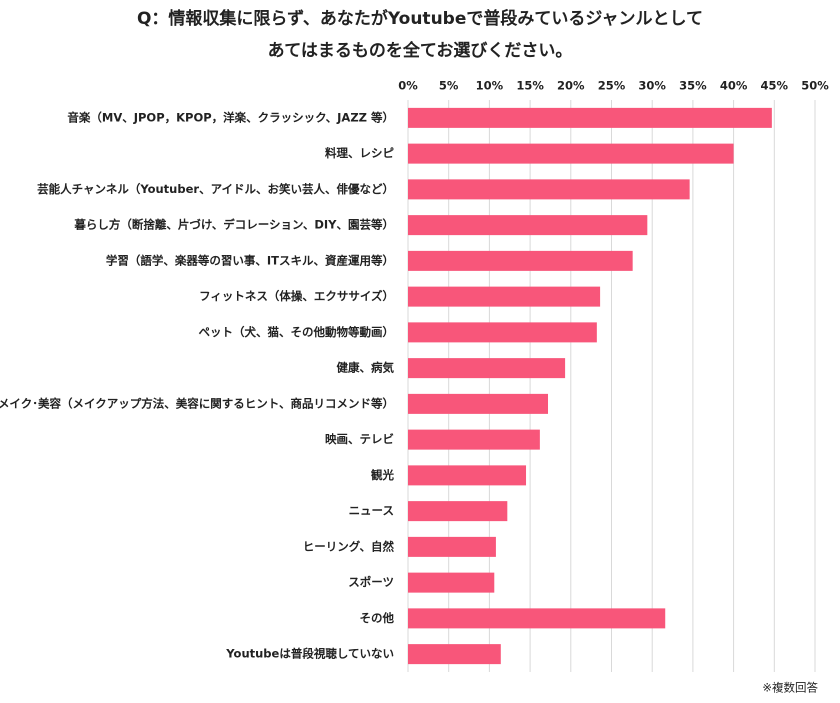 The height and width of the screenshot is (703, 840). Describe the element at coordinates (297, 332) in the screenshot. I see `category-label: ペット（犬、猫、その他動物等動画）` at that location.